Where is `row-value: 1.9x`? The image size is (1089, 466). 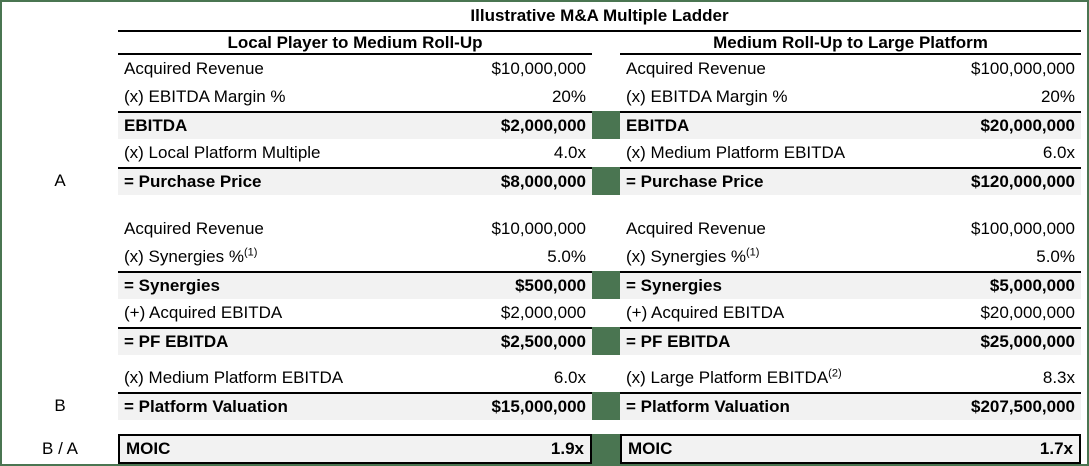
row-value: 1.9x is located at coordinates (567, 448).